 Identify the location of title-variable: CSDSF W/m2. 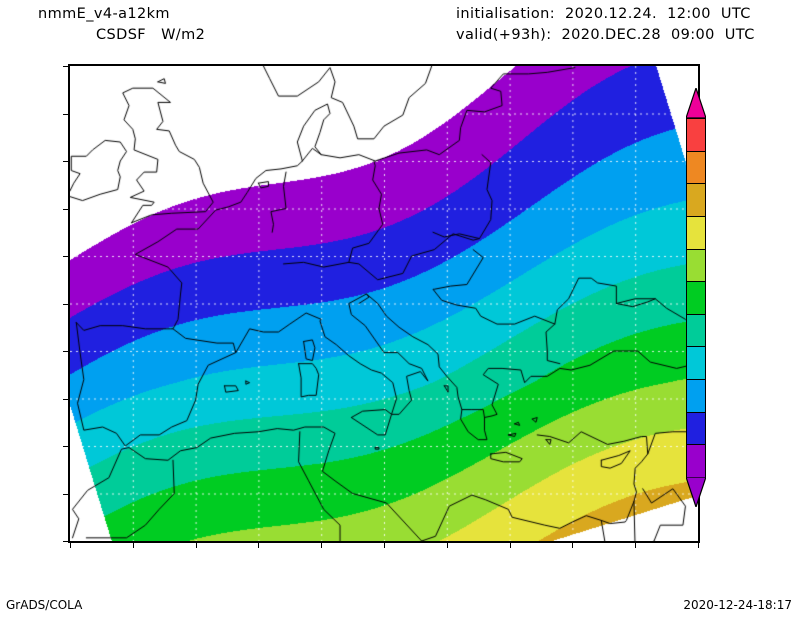
(151, 35).